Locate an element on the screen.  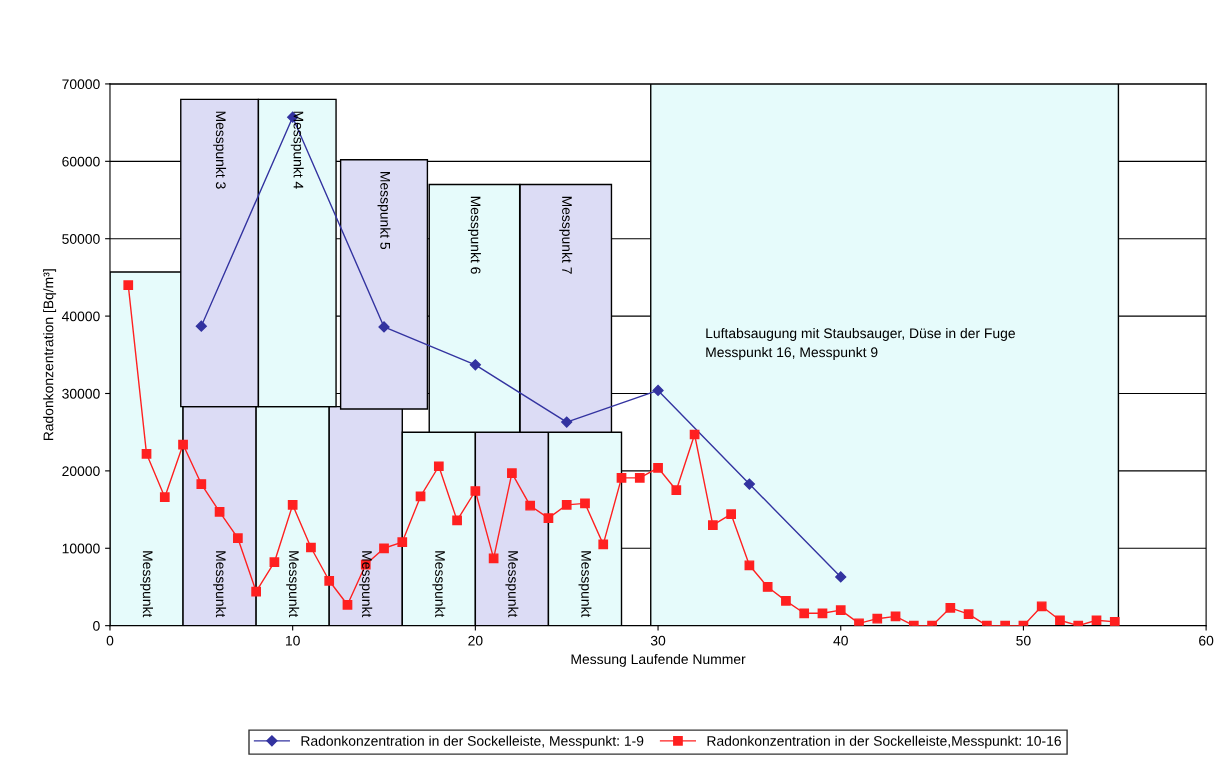
x-tick-label: 30 is located at coordinates (658, 640).